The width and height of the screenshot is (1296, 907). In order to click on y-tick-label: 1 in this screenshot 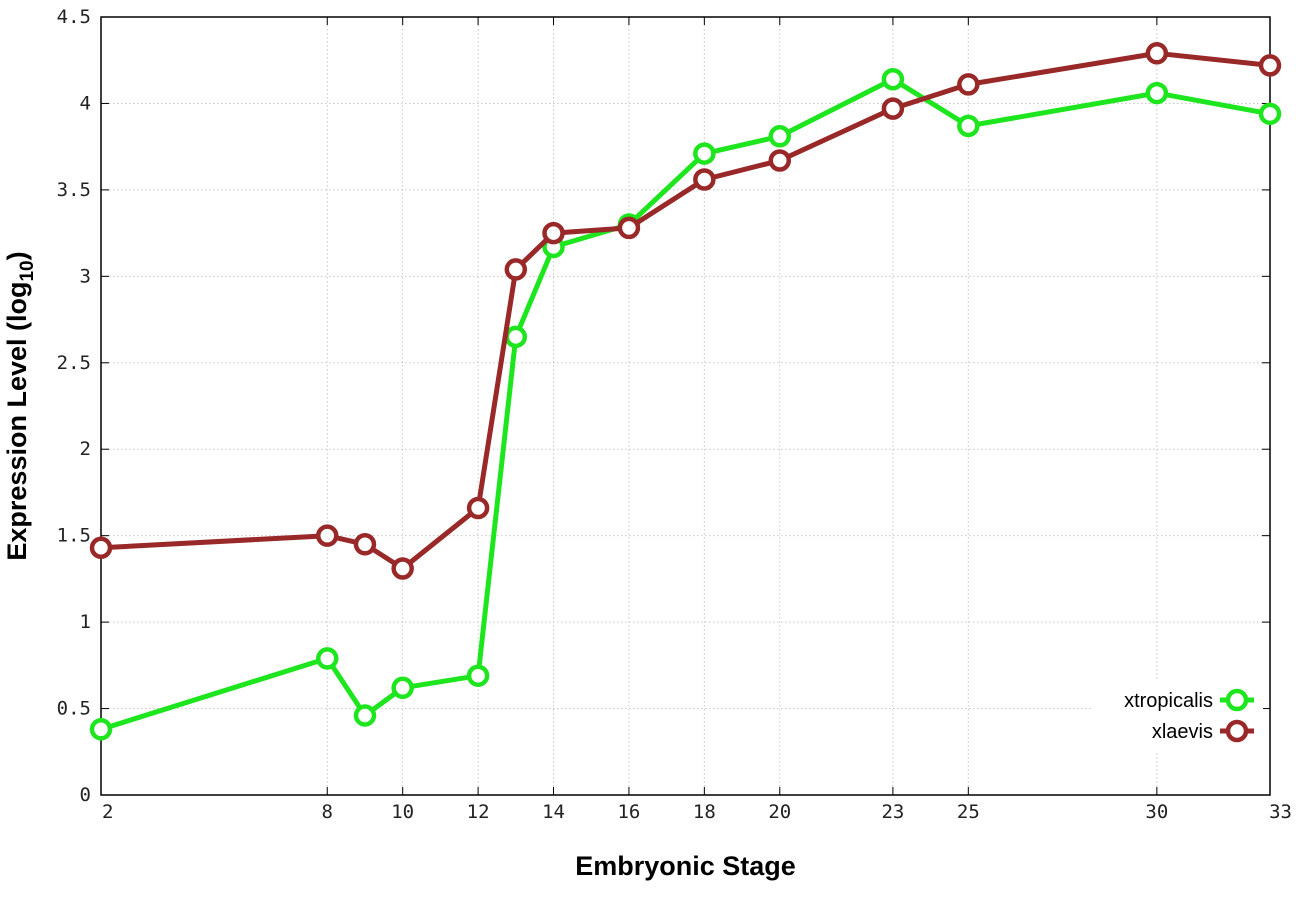, I will do `click(85, 622)`.